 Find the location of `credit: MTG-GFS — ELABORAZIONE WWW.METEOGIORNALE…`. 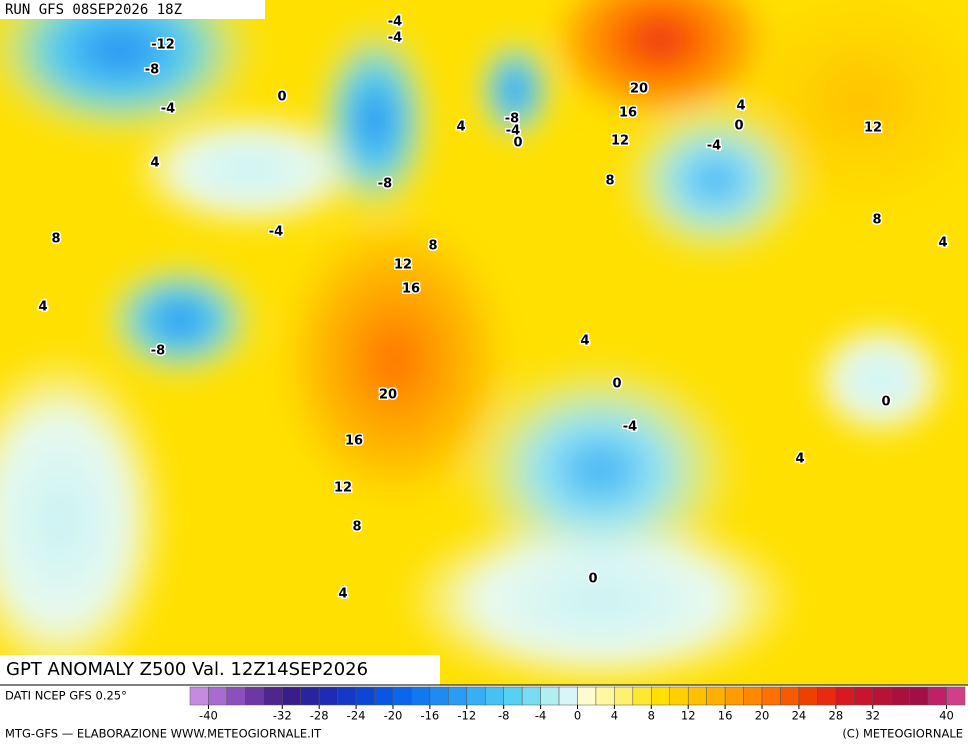

credit: MTG-GFS — ELABORAZIONE WWW.METEOGIORNALE… is located at coordinates (163, 734).